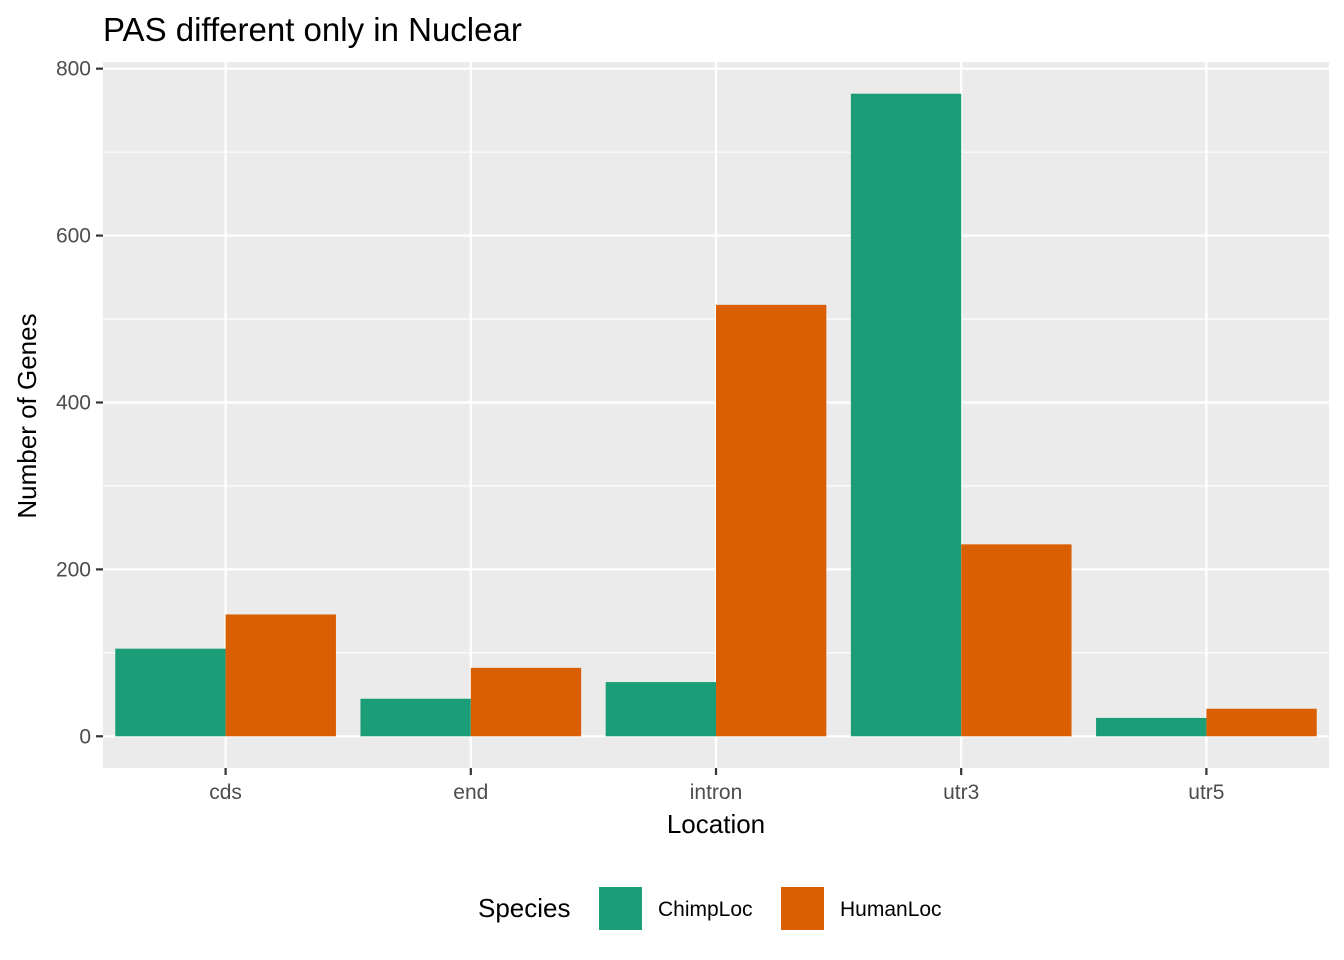 The image size is (1344, 960). What do you see at coordinates (524, 908) in the screenshot?
I see `legend-title: Species` at bounding box center [524, 908].